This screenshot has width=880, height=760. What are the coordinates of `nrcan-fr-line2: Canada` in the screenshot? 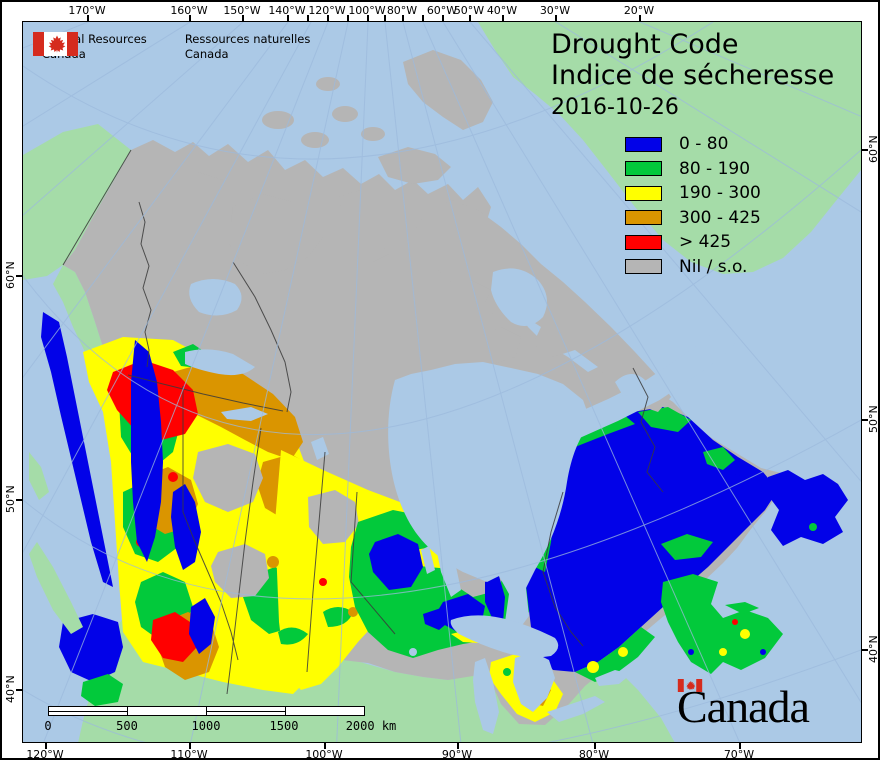 It's located at (206, 53).